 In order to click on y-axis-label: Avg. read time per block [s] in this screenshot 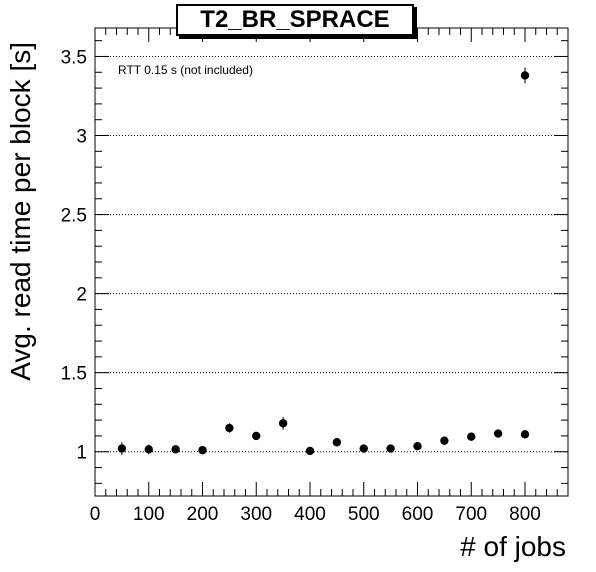, I will do `click(20, 211)`.